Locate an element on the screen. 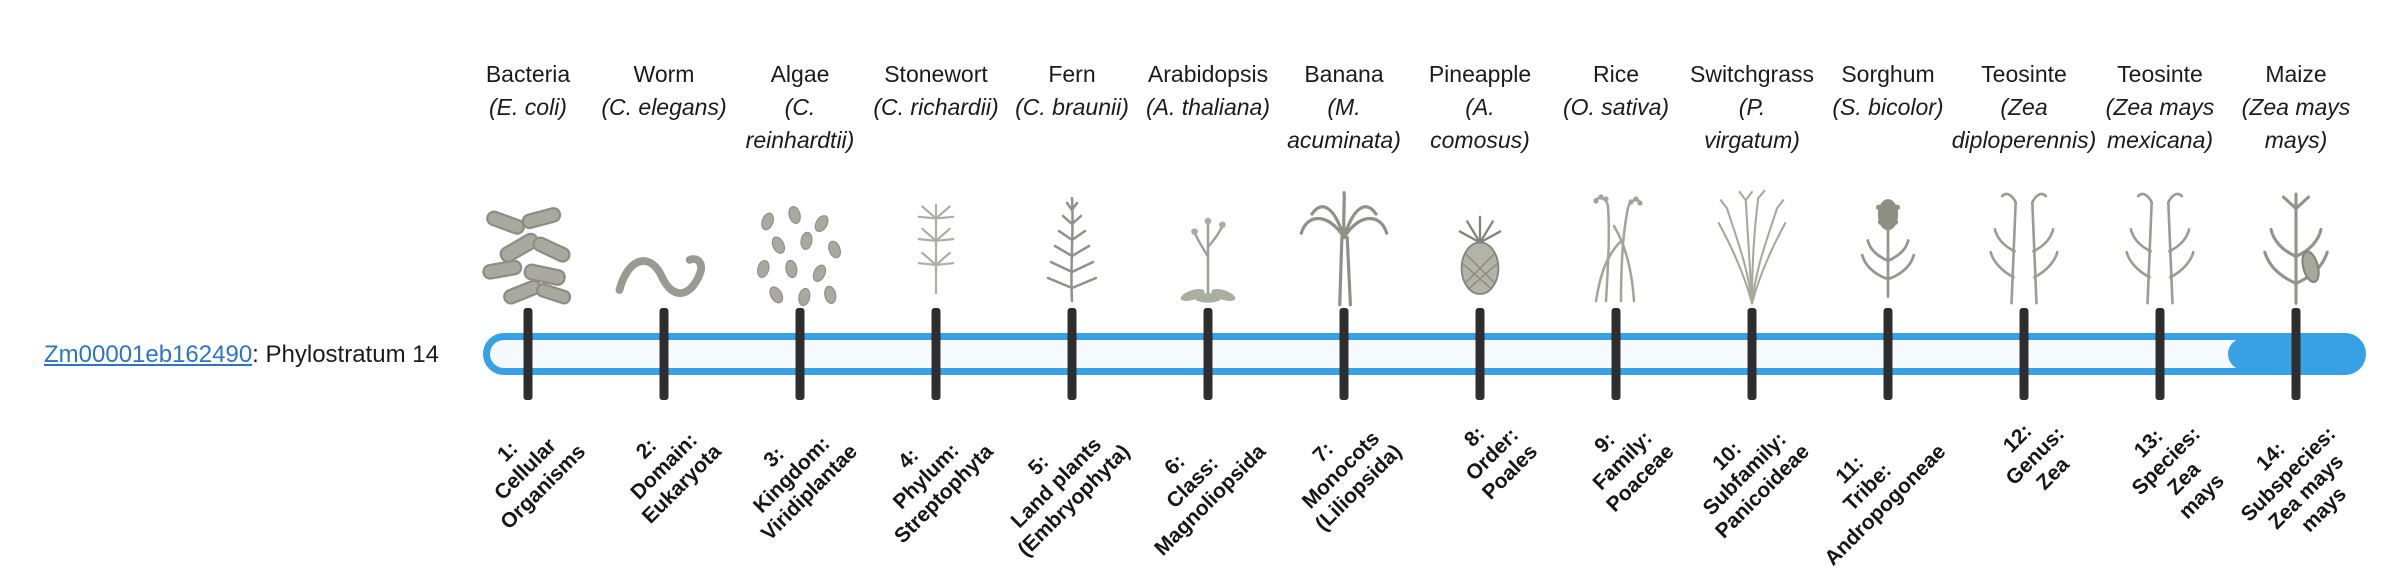 The width and height of the screenshot is (2400, 580). organism-name-block: Bacteria (E. coli) is located at coordinates (528, 91).